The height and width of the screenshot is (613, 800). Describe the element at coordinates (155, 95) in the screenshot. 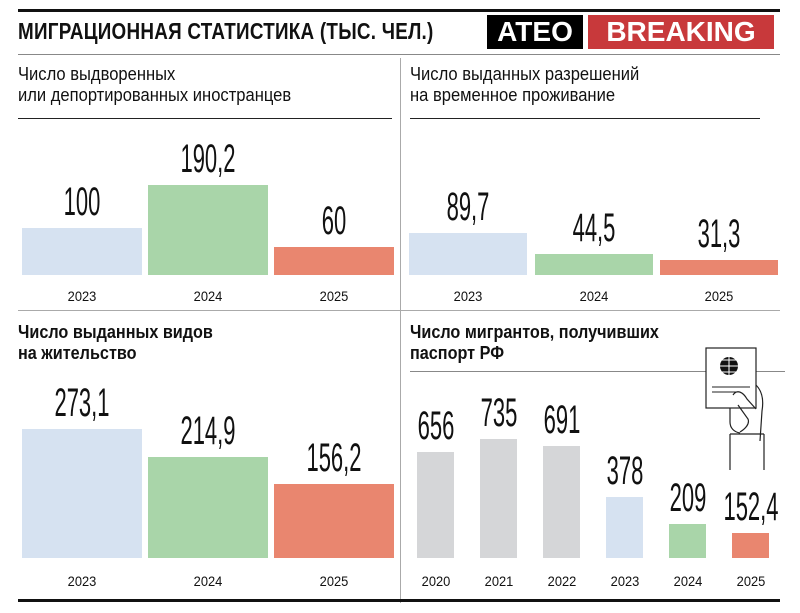

I see `title-line: или депортированных иностранцев` at that location.